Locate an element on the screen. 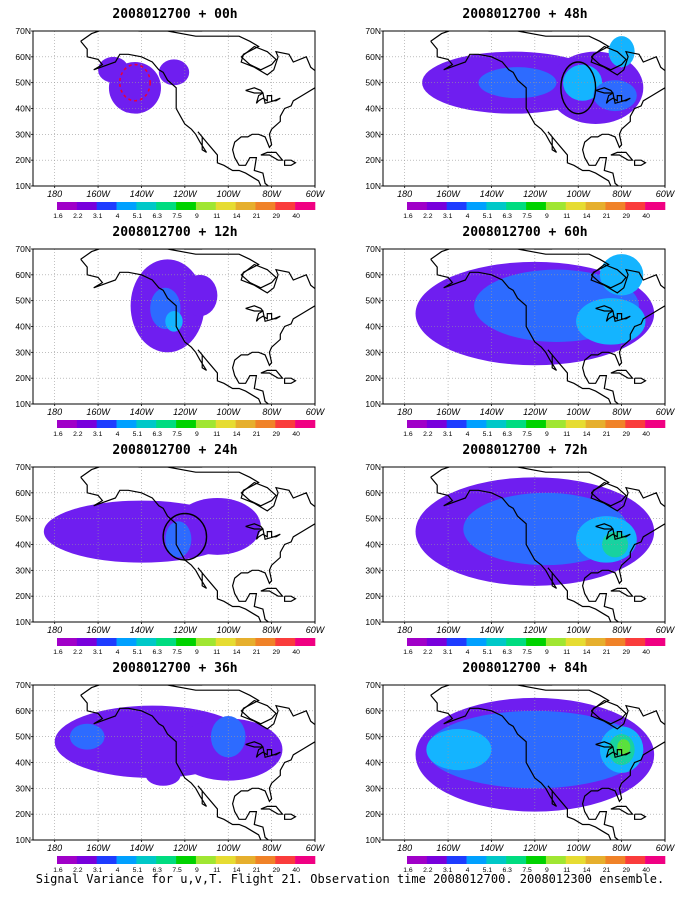  panel-title: 2008012700 + 84h is located at coordinates (525, 668).